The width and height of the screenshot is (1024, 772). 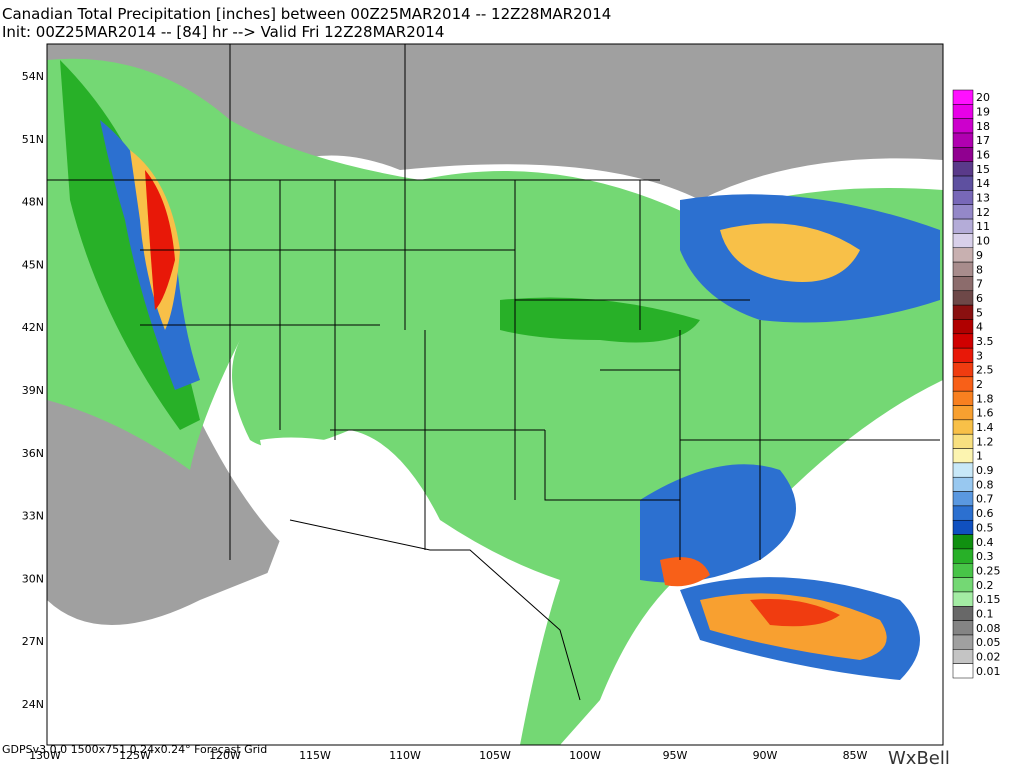 I want to click on lon-label: 125W, so click(x=135, y=755).